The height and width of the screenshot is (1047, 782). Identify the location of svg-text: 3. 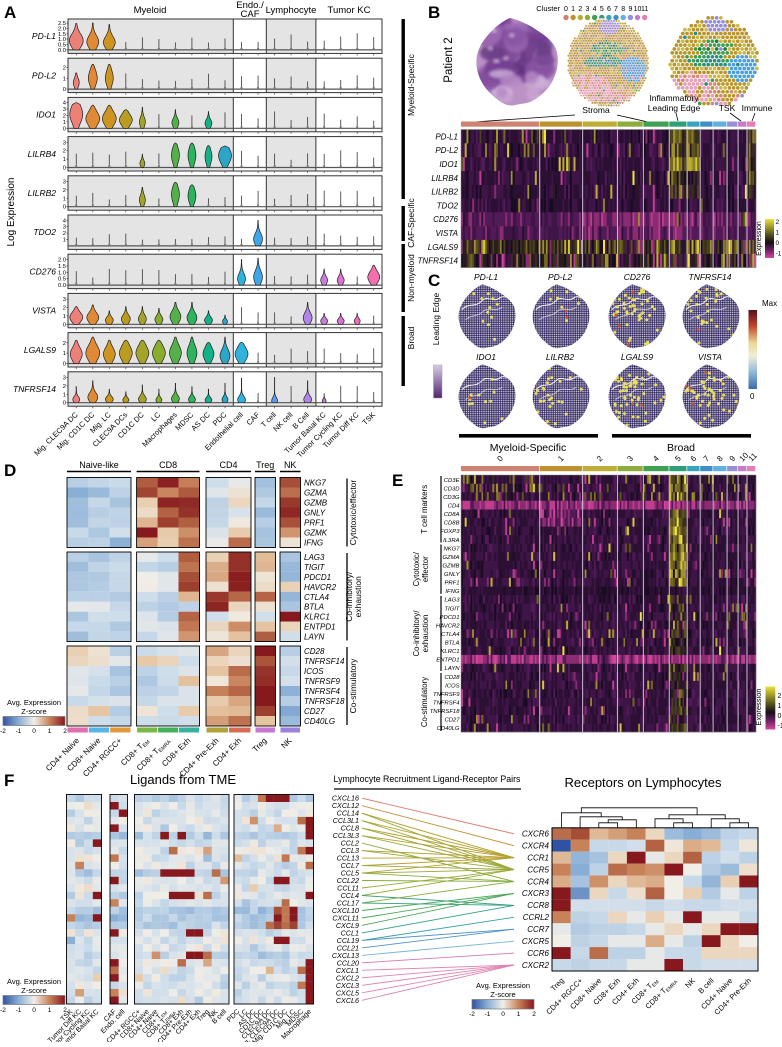
(64, 183).